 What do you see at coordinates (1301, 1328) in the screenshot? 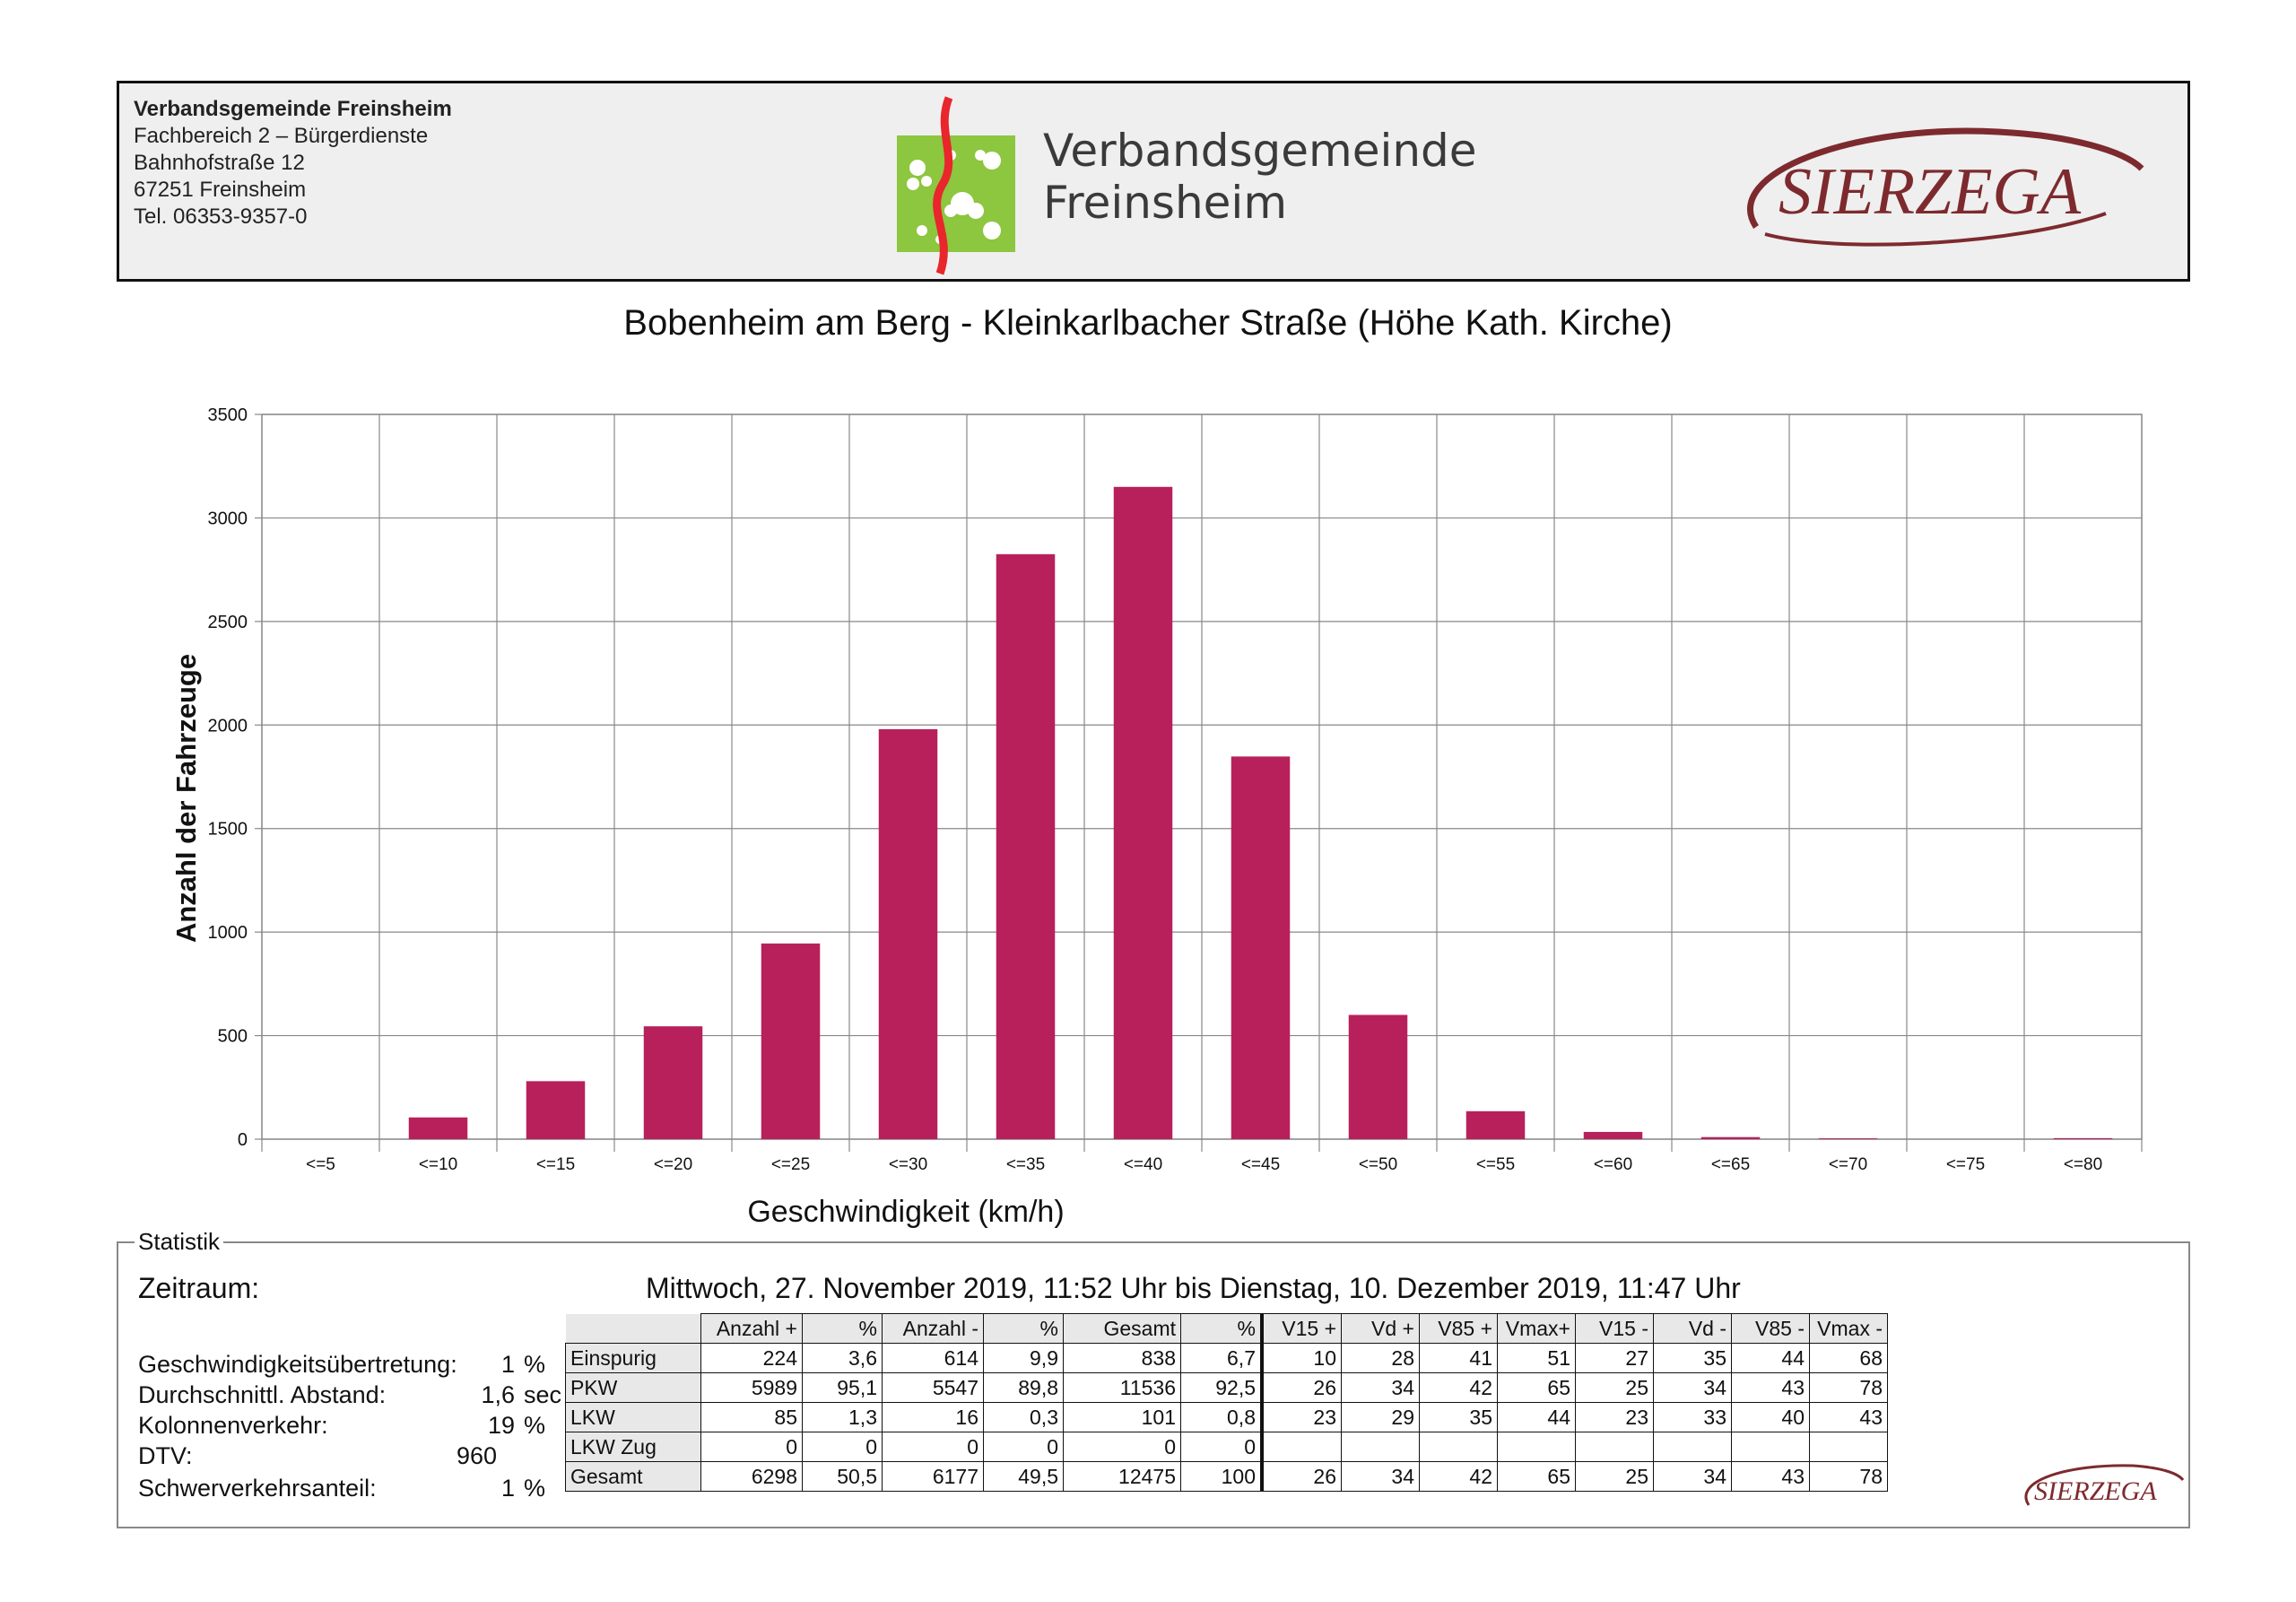
I see `column-header: V15 +` at bounding box center [1301, 1328].